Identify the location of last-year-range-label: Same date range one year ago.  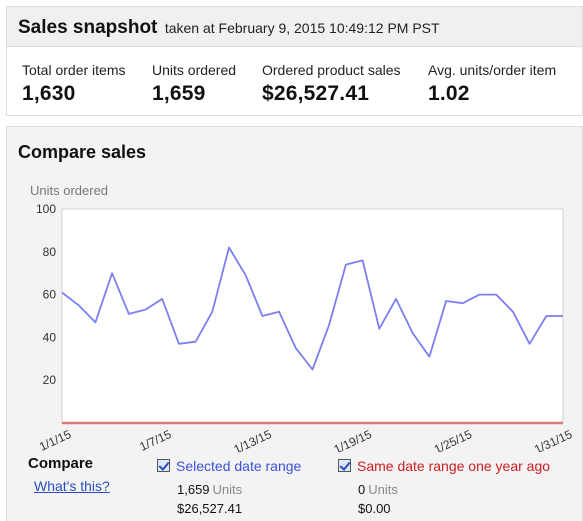
(454, 466).